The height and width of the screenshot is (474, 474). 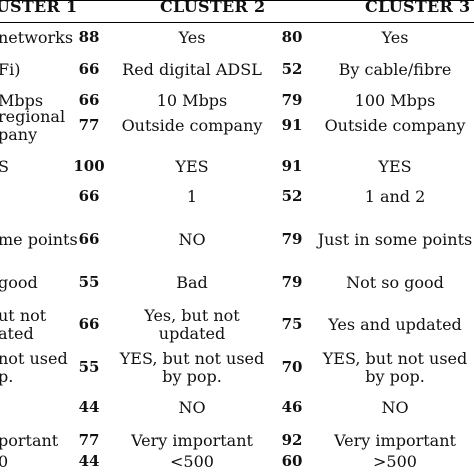 What do you see at coordinates (395, 69) in the screenshot?
I see `cluster3-value: By cable/fibre` at bounding box center [395, 69].